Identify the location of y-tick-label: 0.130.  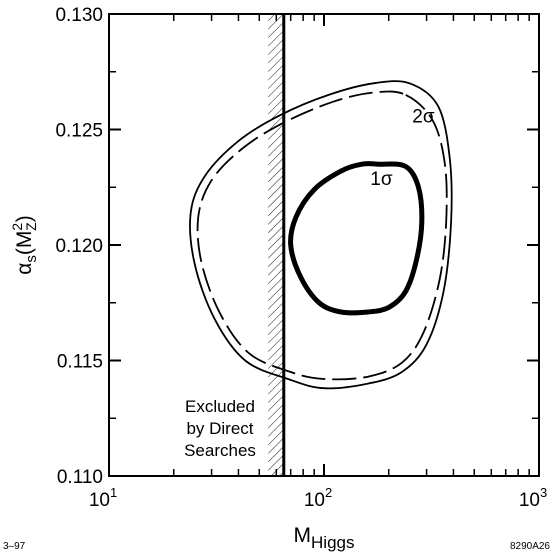
(79, 15).